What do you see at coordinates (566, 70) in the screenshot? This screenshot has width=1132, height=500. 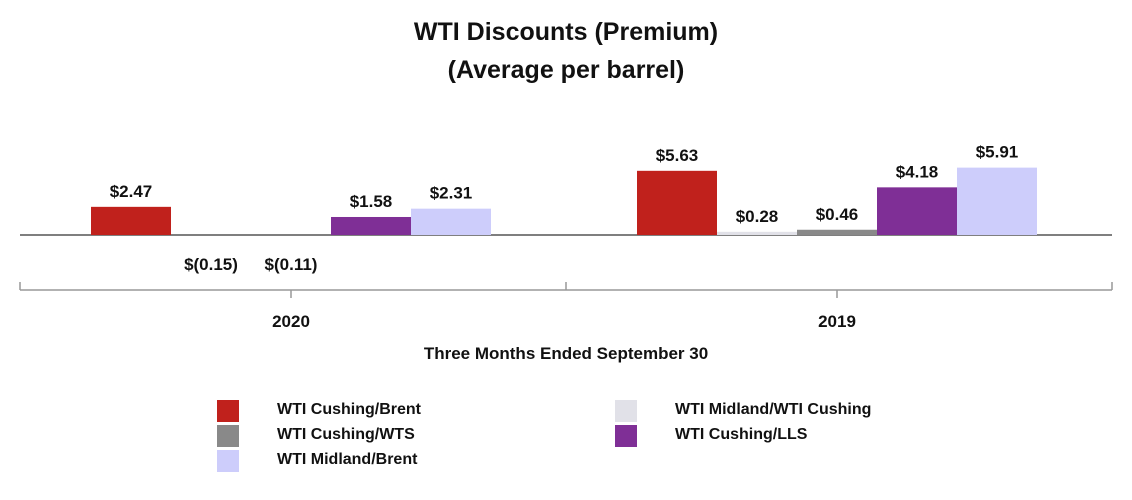 I see `chart-subtitle: (Average per barrel)` at bounding box center [566, 70].